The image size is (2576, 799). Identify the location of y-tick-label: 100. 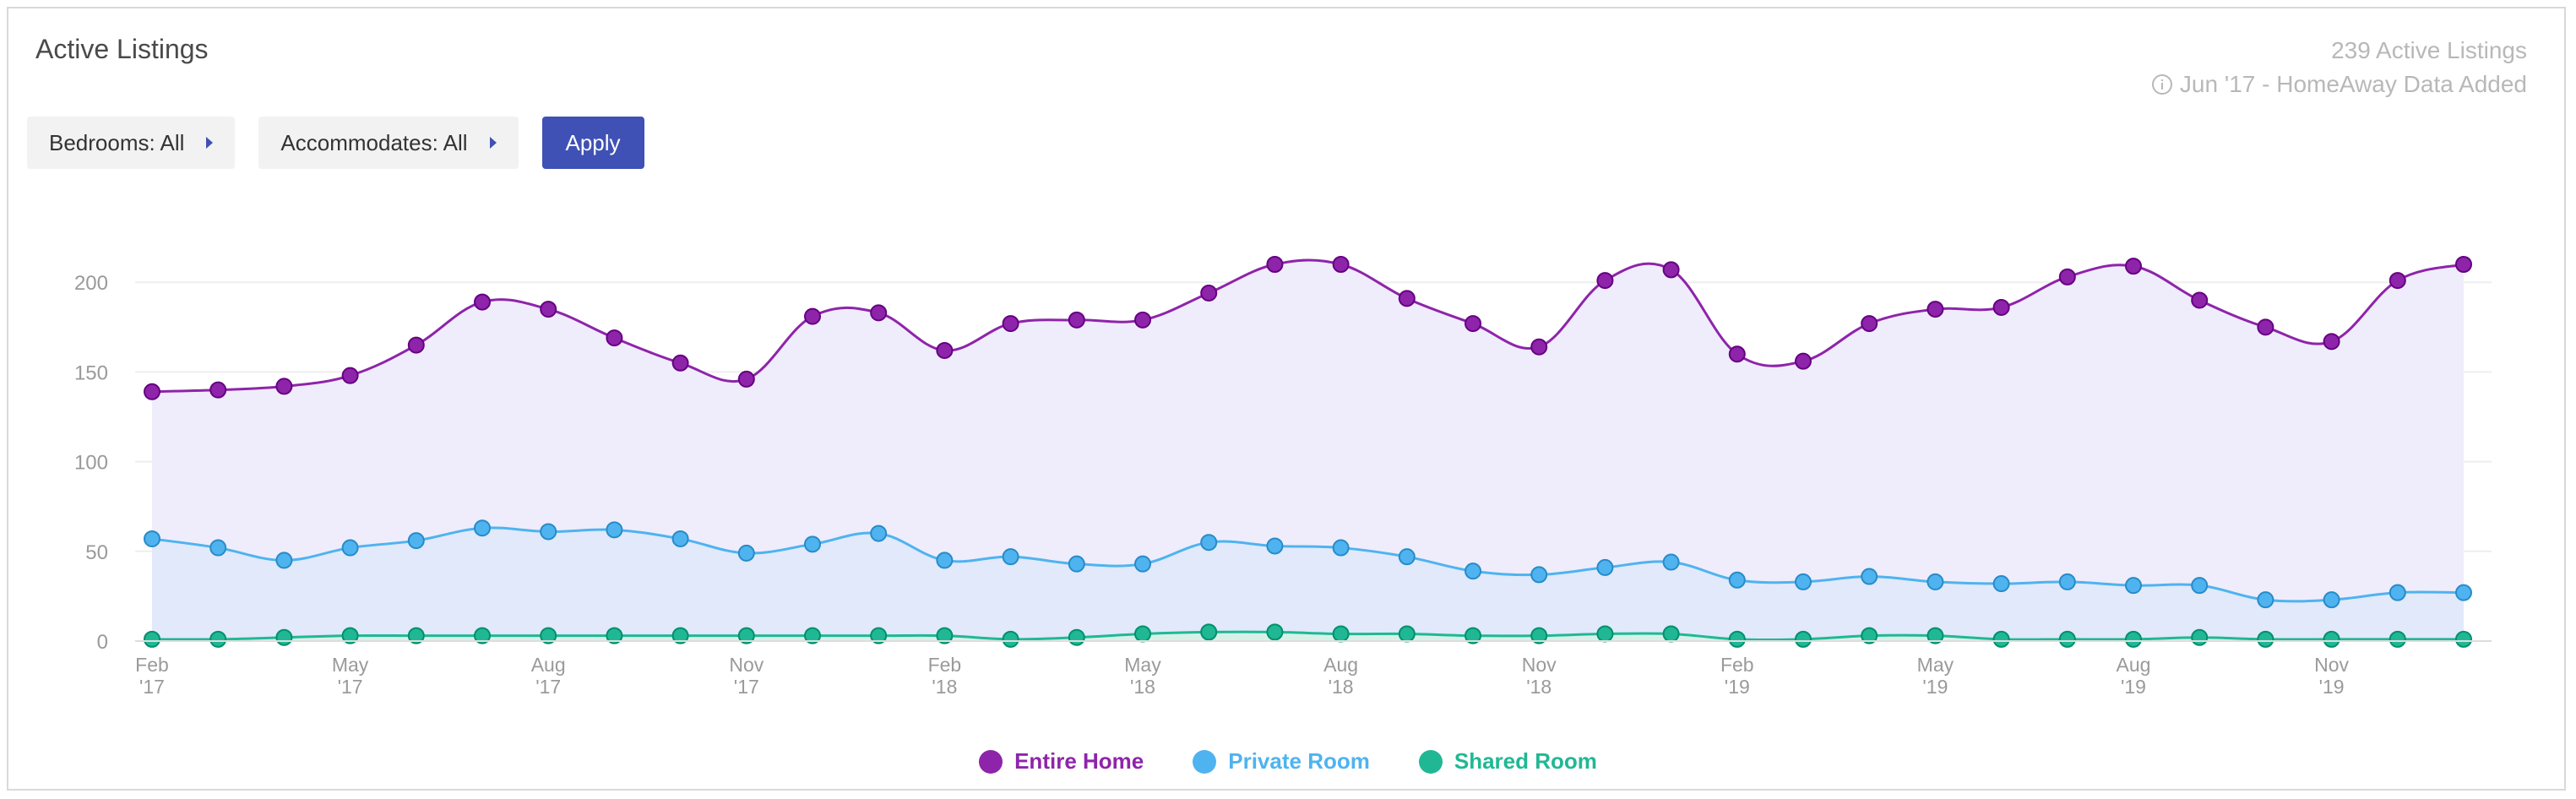
(91, 463).